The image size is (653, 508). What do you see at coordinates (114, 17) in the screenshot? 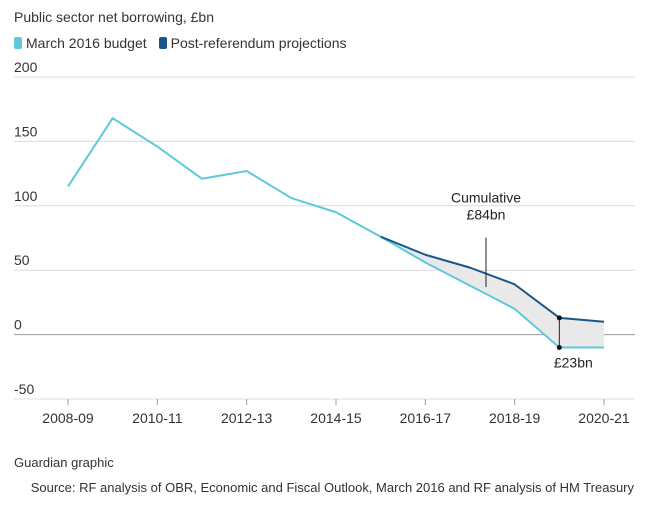
I see `chart-title: Public sector net borrowing, £bn` at bounding box center [114, 17].